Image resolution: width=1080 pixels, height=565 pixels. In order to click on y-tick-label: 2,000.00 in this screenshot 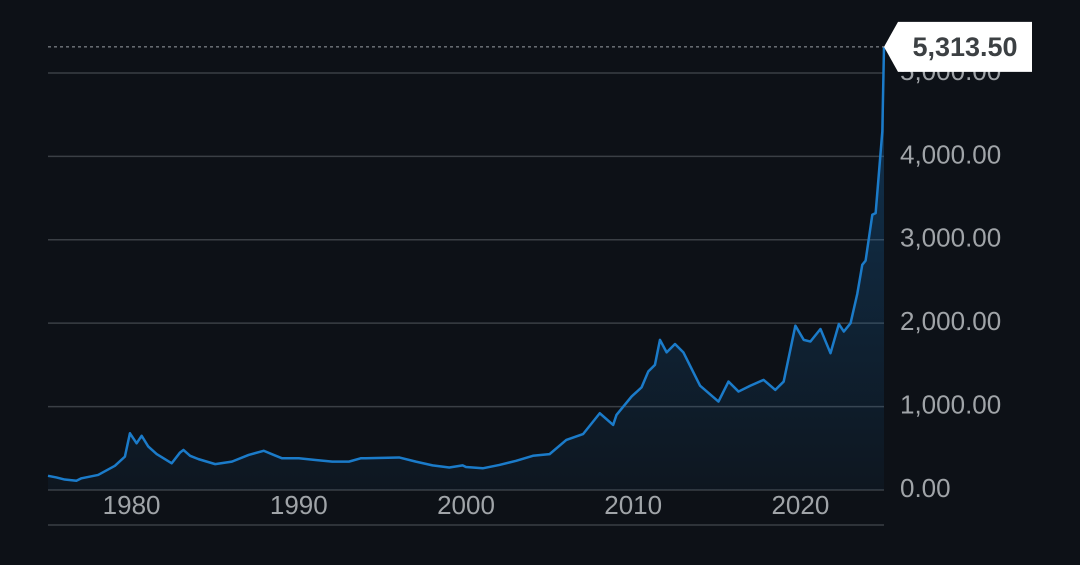, I will do `click(950, 321)`.